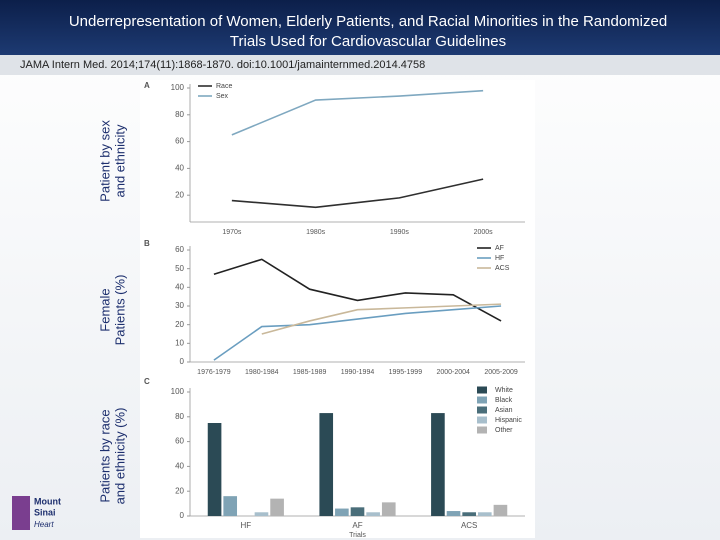  I want to click on x-tick-label: 1985-1989, so click(310, 372).